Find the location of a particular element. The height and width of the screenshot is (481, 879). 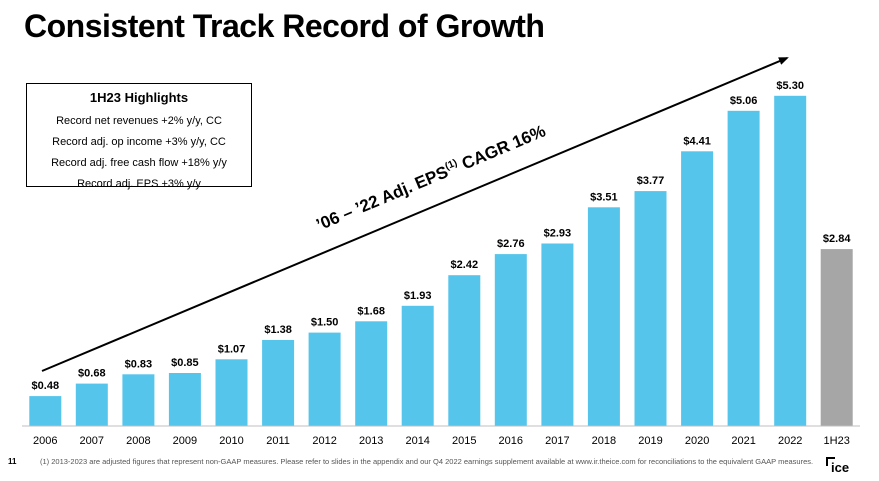

bar-2011 is located at coordinates (278, 383).